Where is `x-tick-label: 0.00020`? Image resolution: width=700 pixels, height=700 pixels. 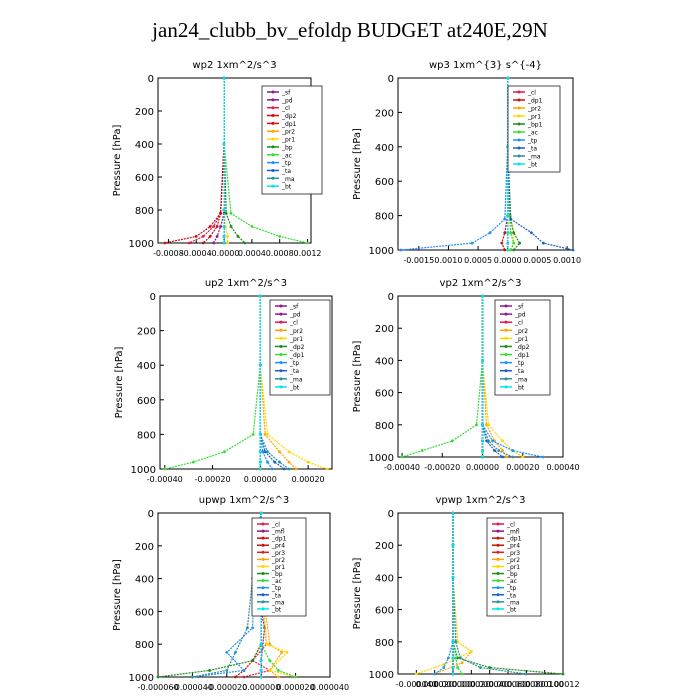 x-tick-label: 0.00020 is located at coordinates (308, 479).